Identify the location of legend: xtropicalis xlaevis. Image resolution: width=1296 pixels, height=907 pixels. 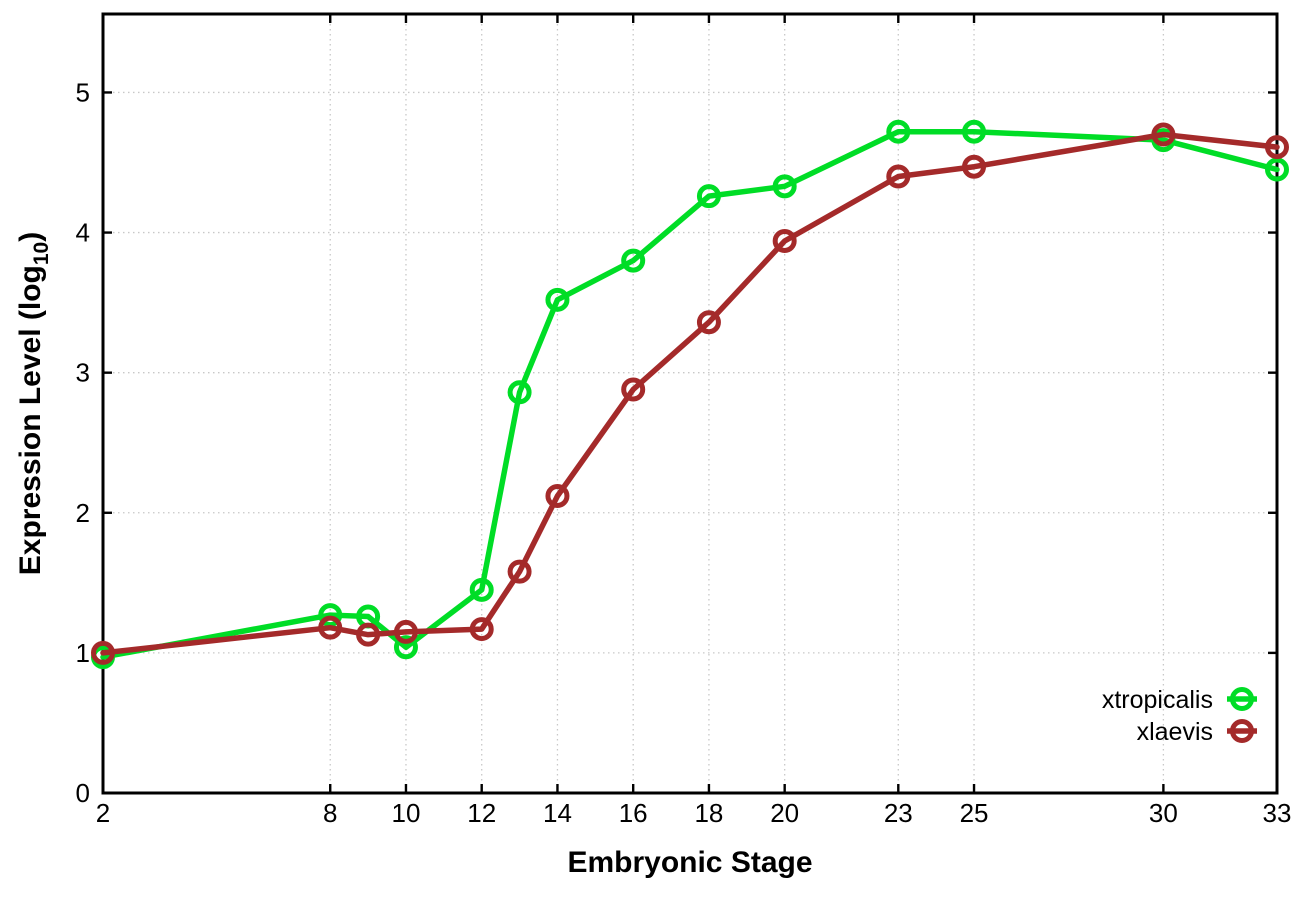
(1179, 716).